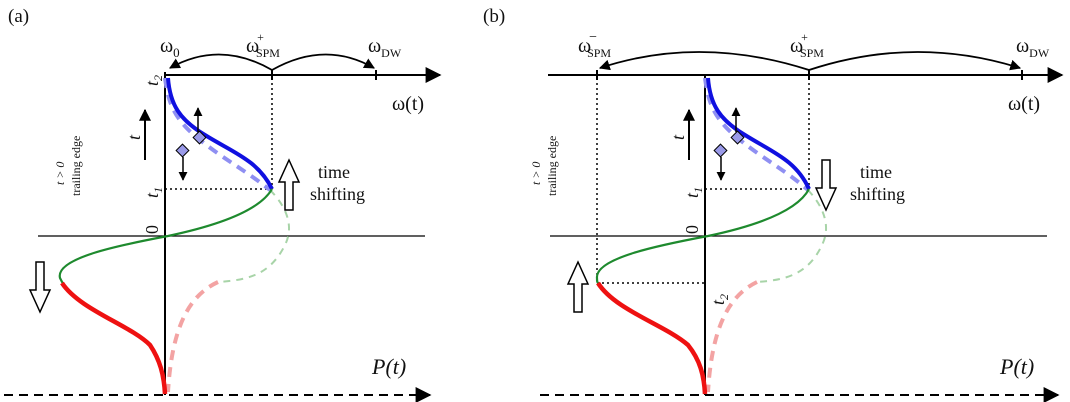  I want to click on diamond-marker-upper, so click(199, 137).